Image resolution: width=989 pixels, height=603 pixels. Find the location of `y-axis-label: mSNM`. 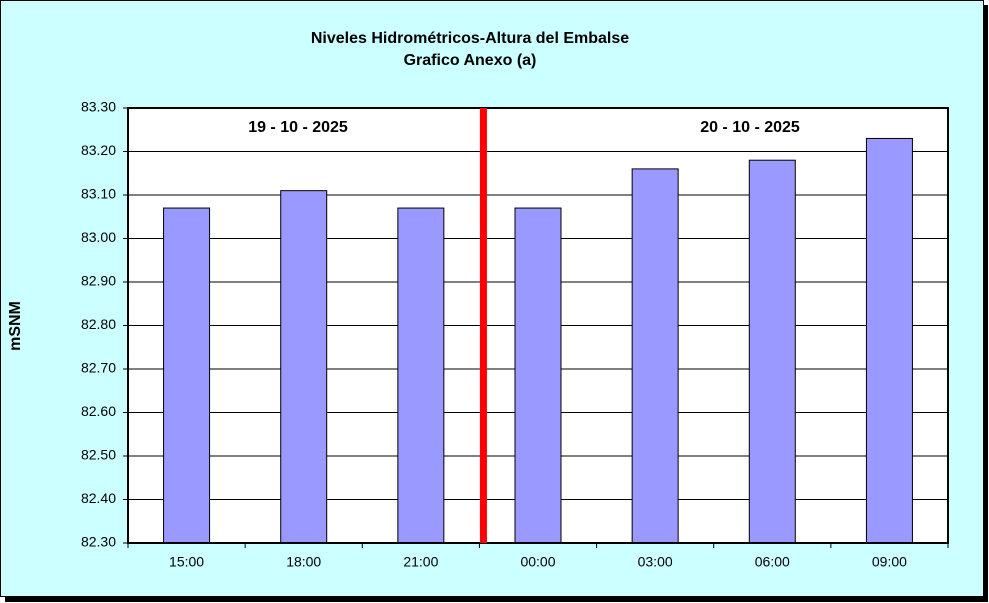

y-axis-label: mSNM is located at coordinates (15, 326).